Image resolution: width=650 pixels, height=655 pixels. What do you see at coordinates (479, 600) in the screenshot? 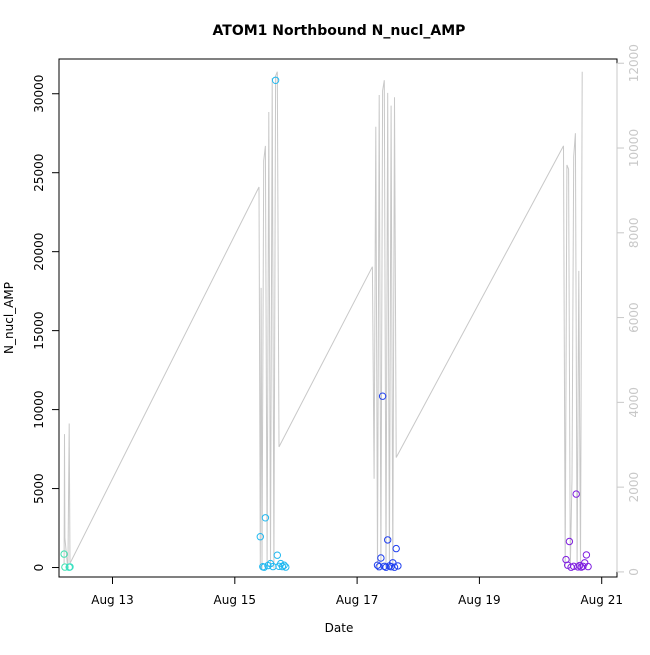
I see `x-tick-label: Aug 19` at bounding box center [479, 600].